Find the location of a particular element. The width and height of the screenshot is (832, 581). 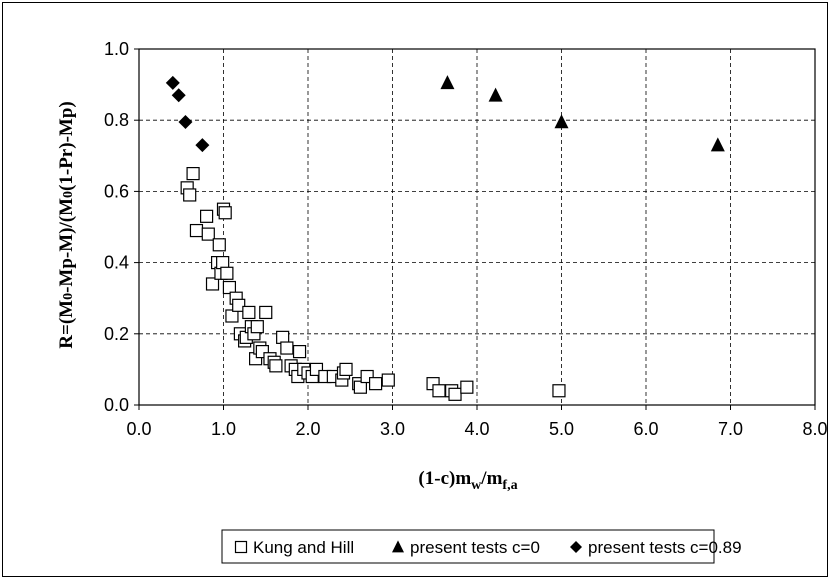

legend-diamond-icon is located at coordinates (576, 547).